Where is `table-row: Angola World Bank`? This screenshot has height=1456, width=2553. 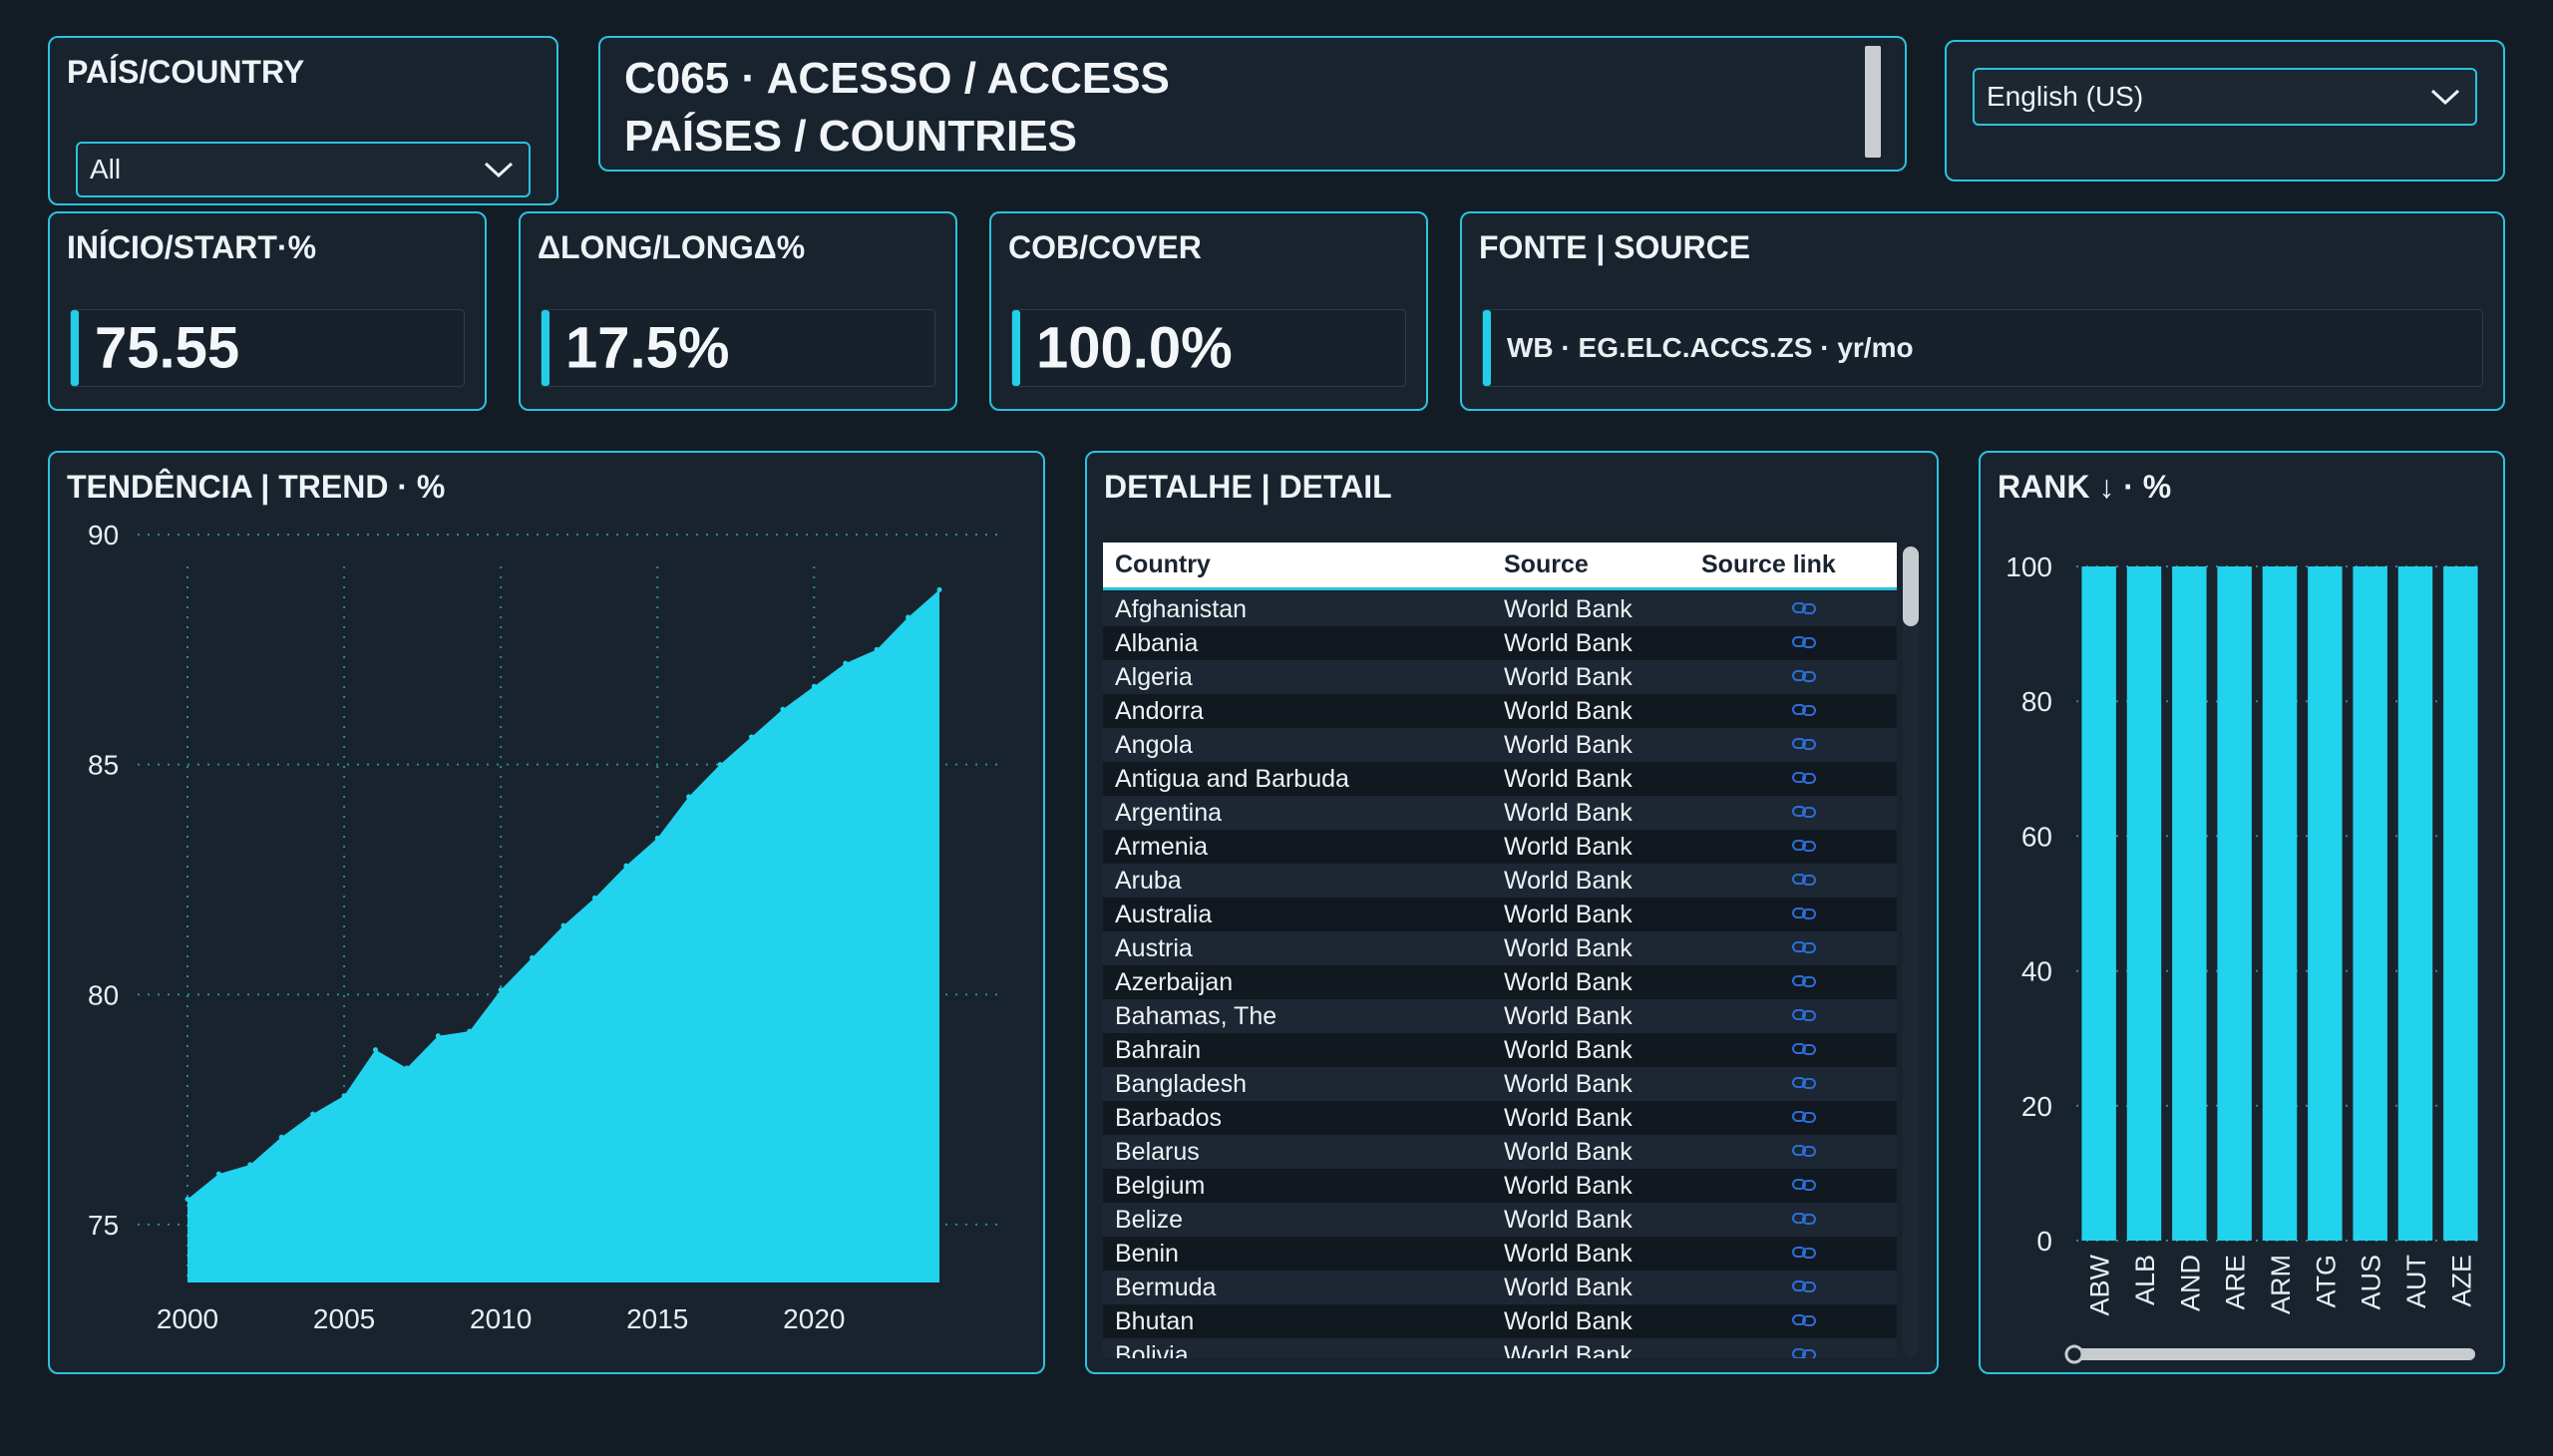 table-row: Angola World Bank is located at coordinates (1500, 745).